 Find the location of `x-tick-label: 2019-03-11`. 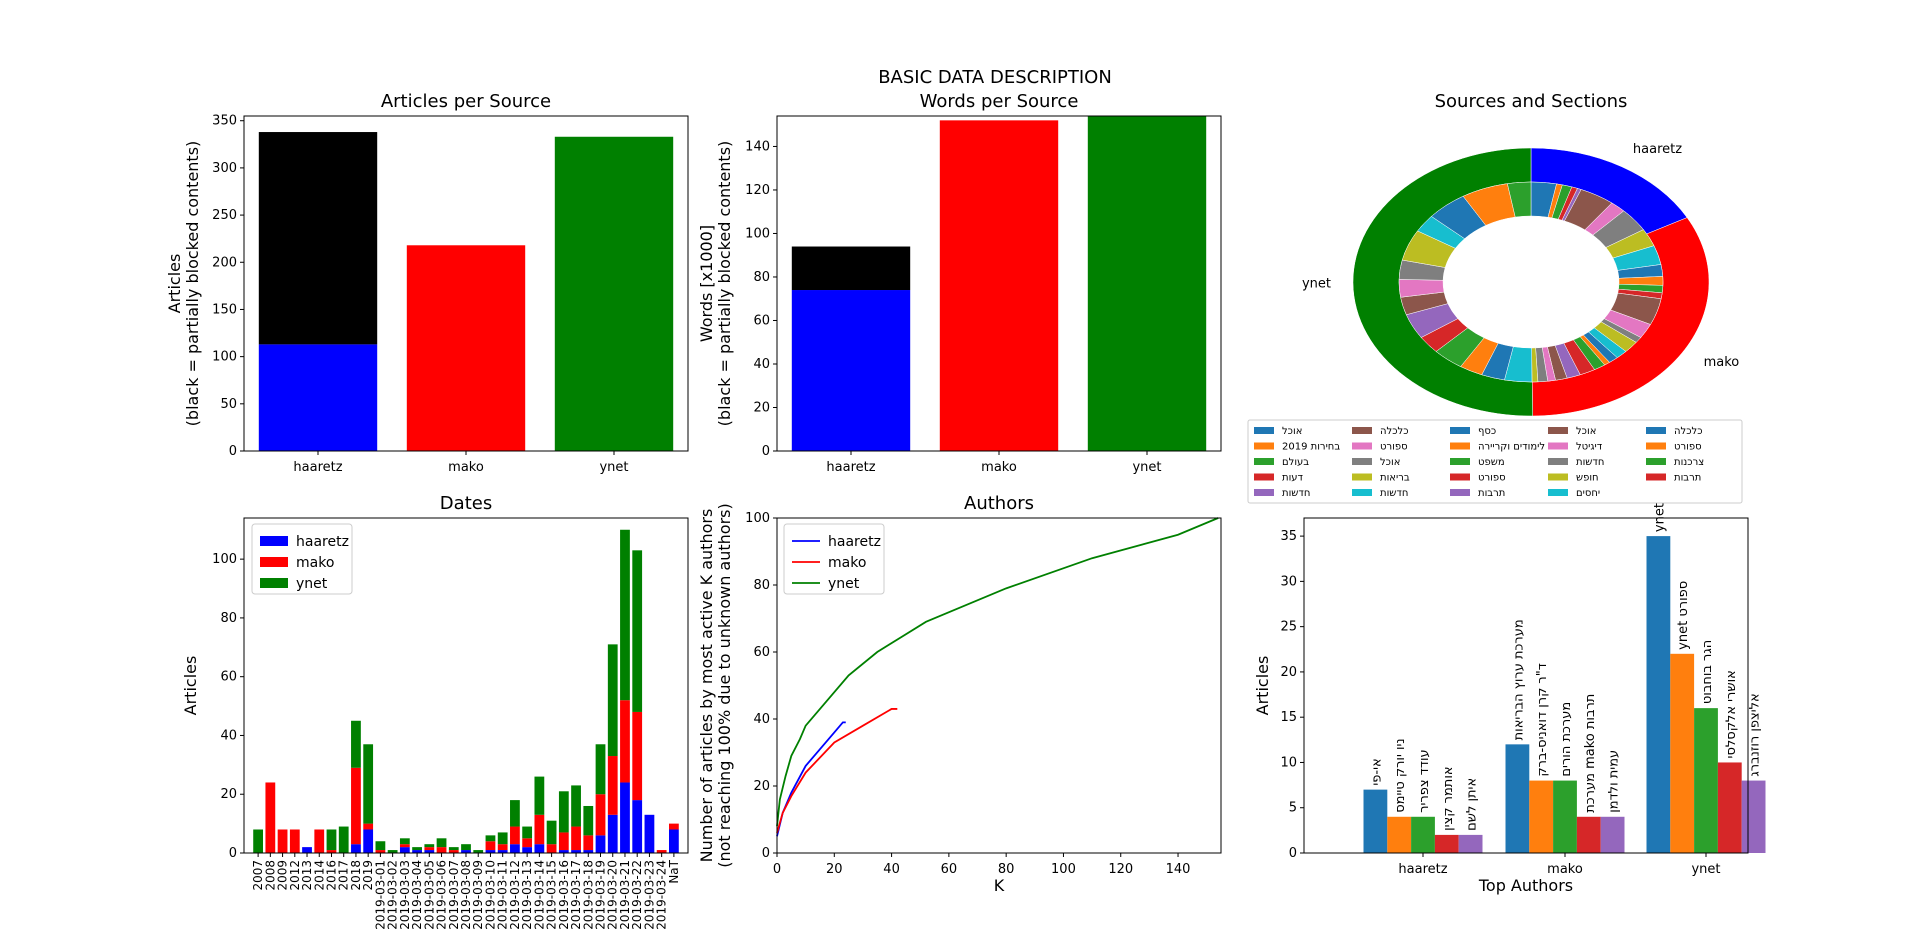

x-tick-label: 2019-03-11 is located at coordinates (503, 895).